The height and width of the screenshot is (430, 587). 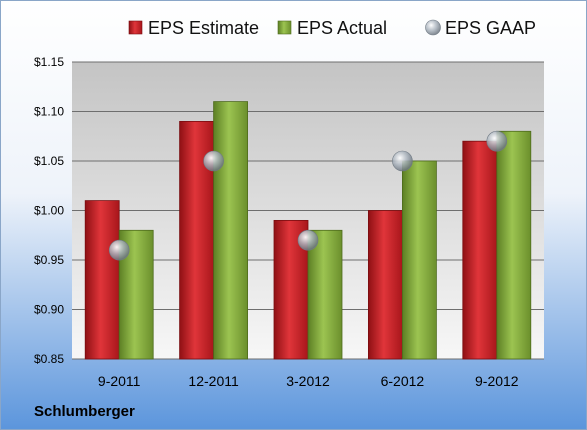 I want to click on legend-swatch-gaap, so click(x=433, y=27).